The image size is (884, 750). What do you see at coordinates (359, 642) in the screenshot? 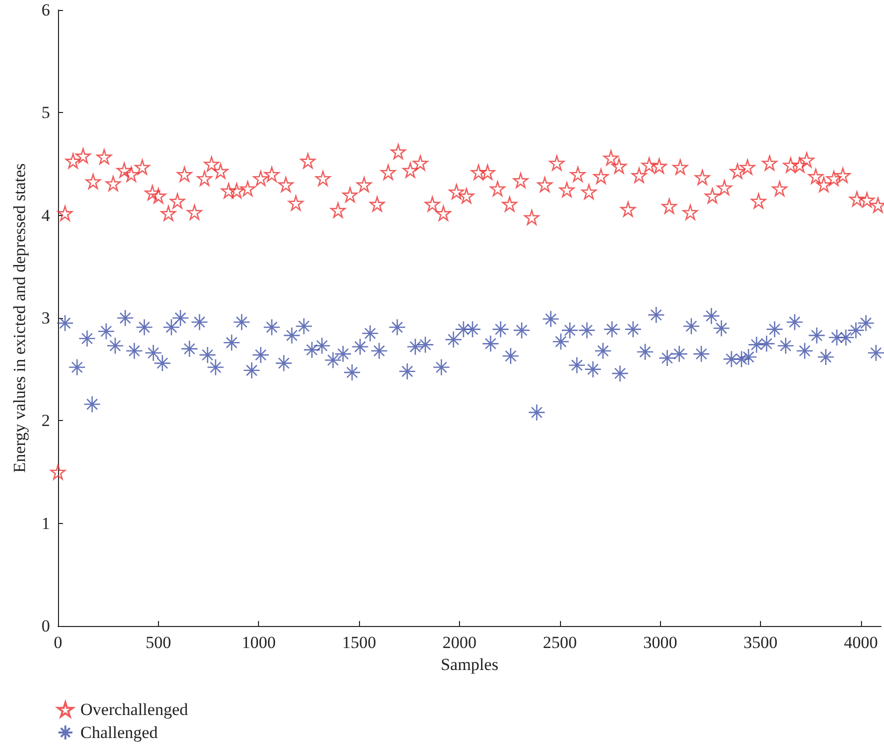
I see `x-tick-label: 1500` at bounding box center [359, 642].